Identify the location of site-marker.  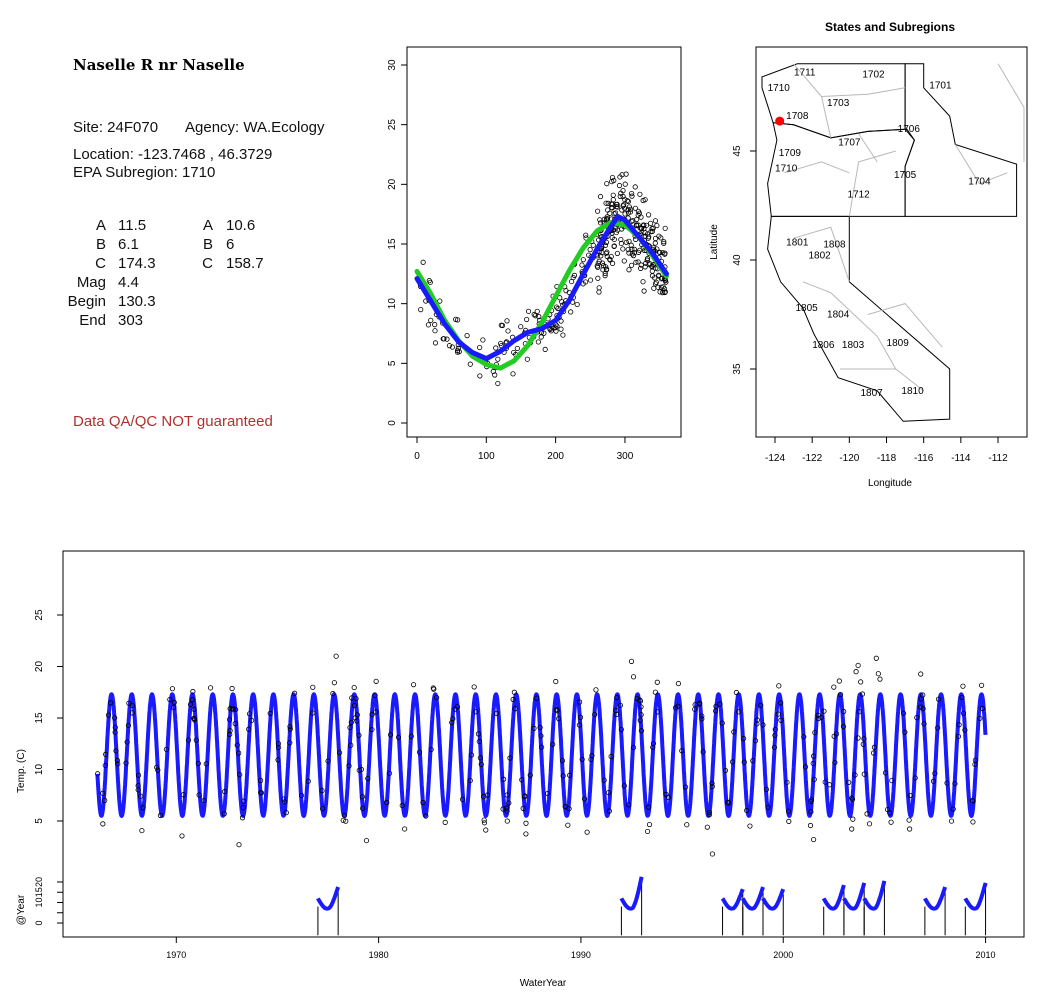
(780, 121).